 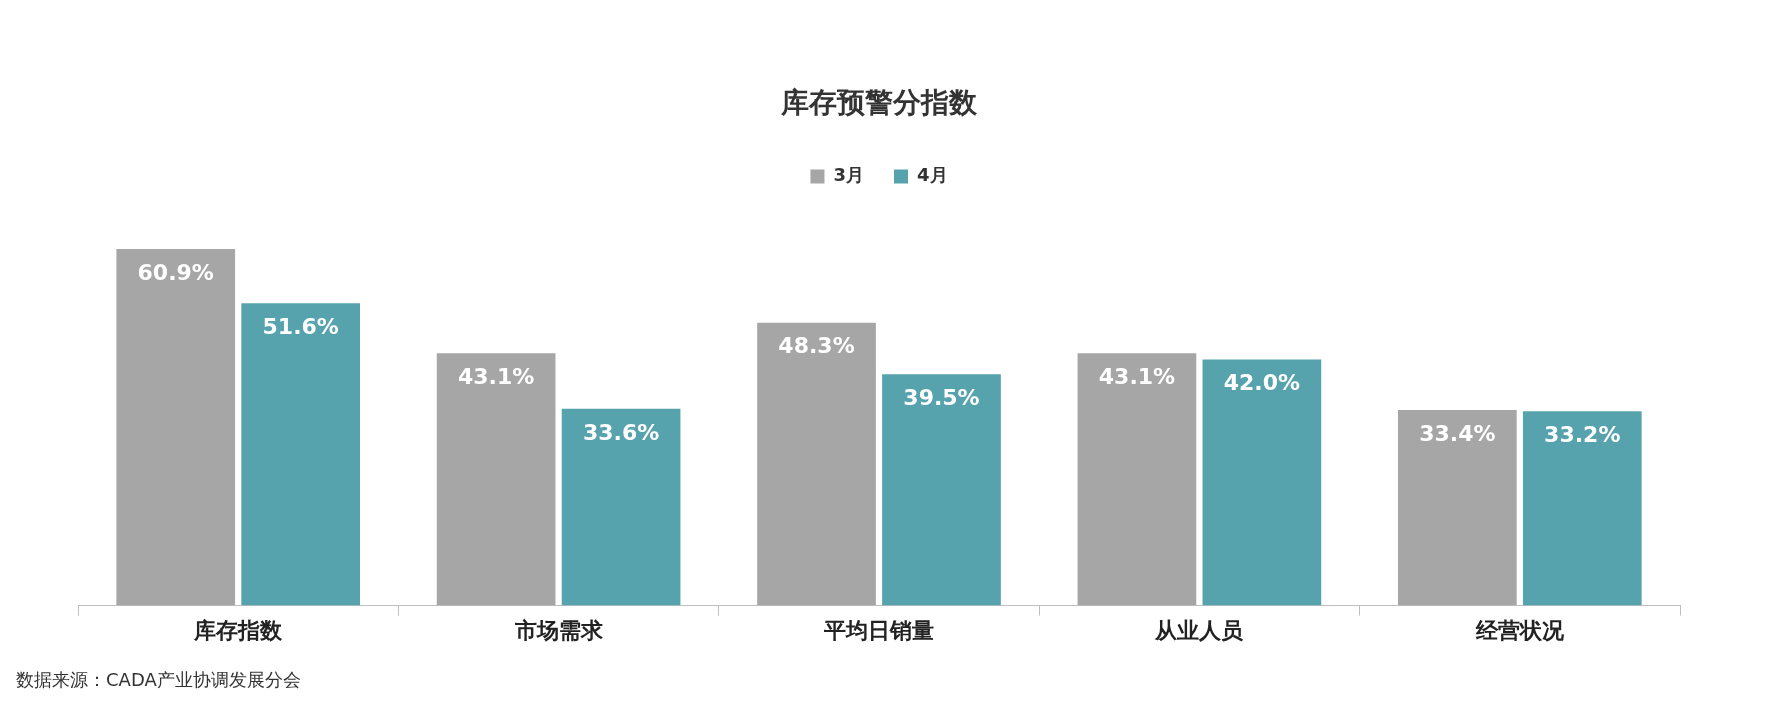 I want to click on legend-label: 4月, so click(x=932, y=175).